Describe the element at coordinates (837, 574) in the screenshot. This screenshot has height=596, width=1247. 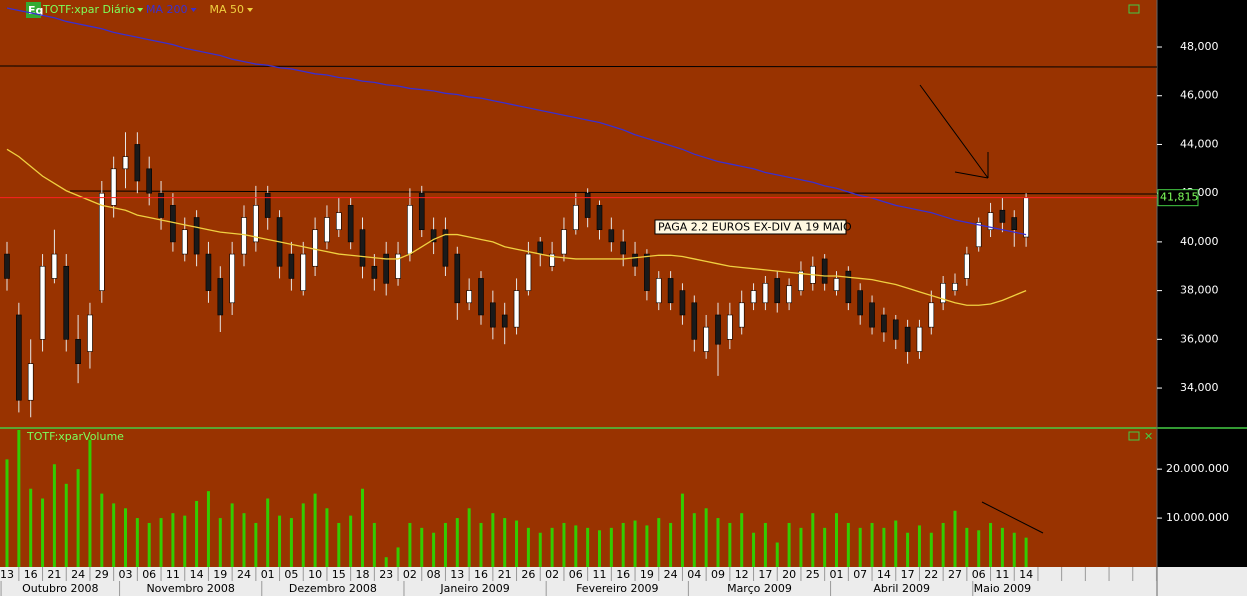
I see `x-tick-label: 01` at that location.